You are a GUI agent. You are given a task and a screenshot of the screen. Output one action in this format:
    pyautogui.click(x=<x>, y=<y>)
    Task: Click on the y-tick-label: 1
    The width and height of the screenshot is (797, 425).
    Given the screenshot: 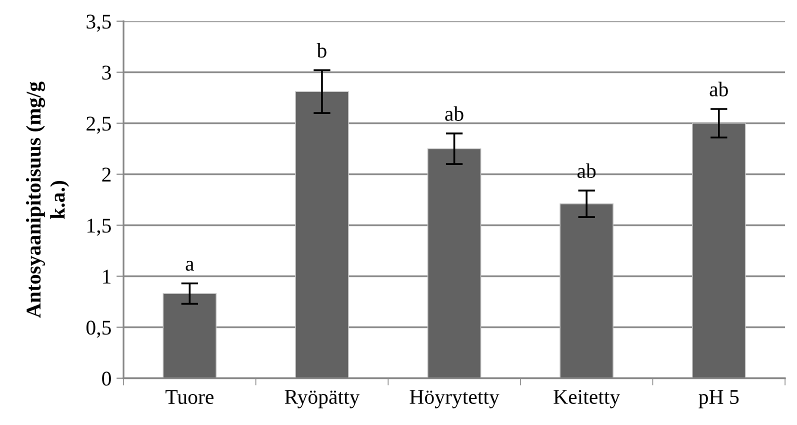 What is the action you would take?
    pyautogui.click(x=106, y=277)
    